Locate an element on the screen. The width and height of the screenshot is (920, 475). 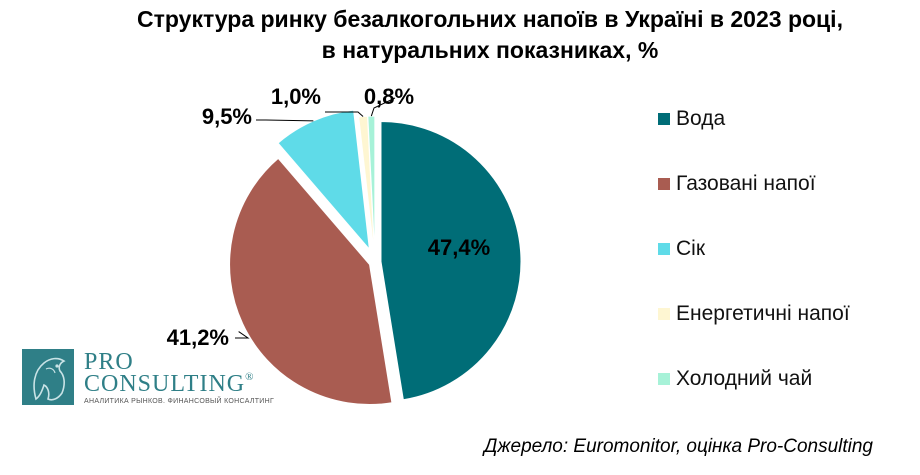
logo-emblem is located at coordinates (48, 377).